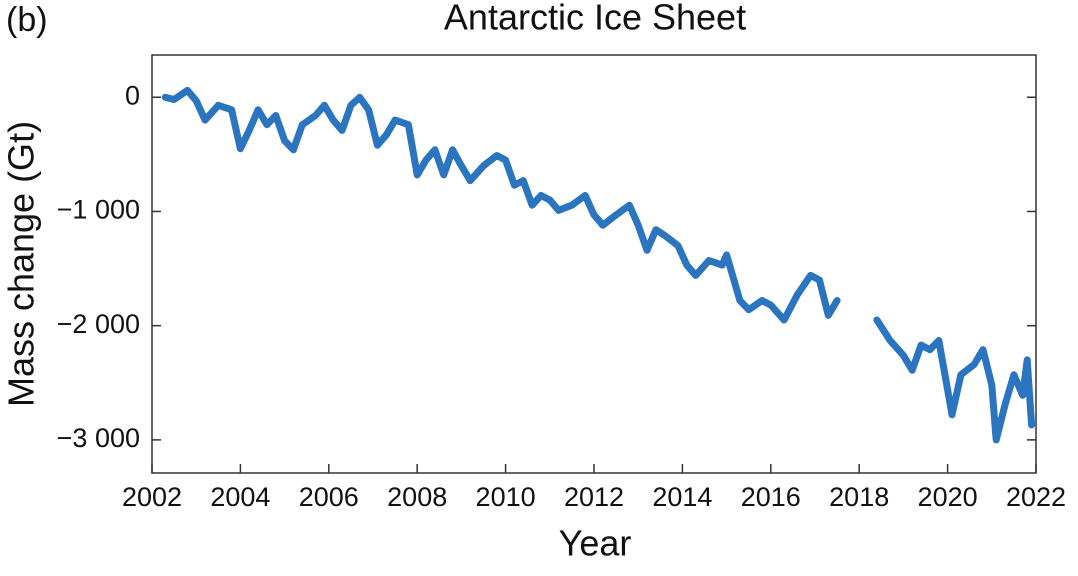 This screenshot has height=576, width=1078. Describe the element at coordinates (98, 210) in the screenshot. I see `y-tick-label: −1 000` at that location.